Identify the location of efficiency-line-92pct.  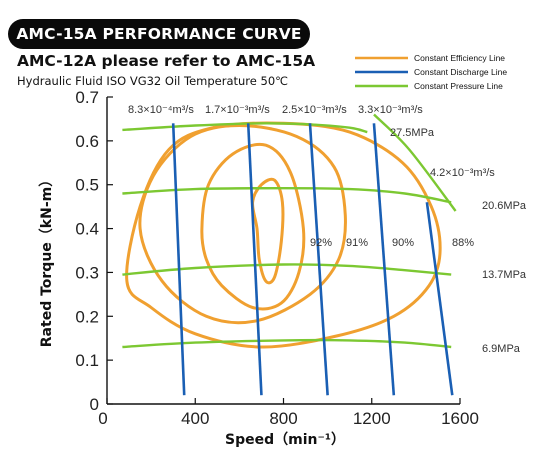
(268, 231).